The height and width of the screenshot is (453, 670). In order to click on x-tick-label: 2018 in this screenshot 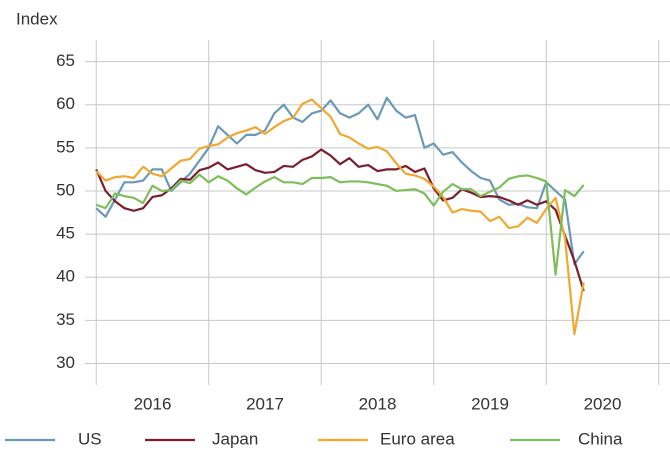, I will do `click(378, 403)`.